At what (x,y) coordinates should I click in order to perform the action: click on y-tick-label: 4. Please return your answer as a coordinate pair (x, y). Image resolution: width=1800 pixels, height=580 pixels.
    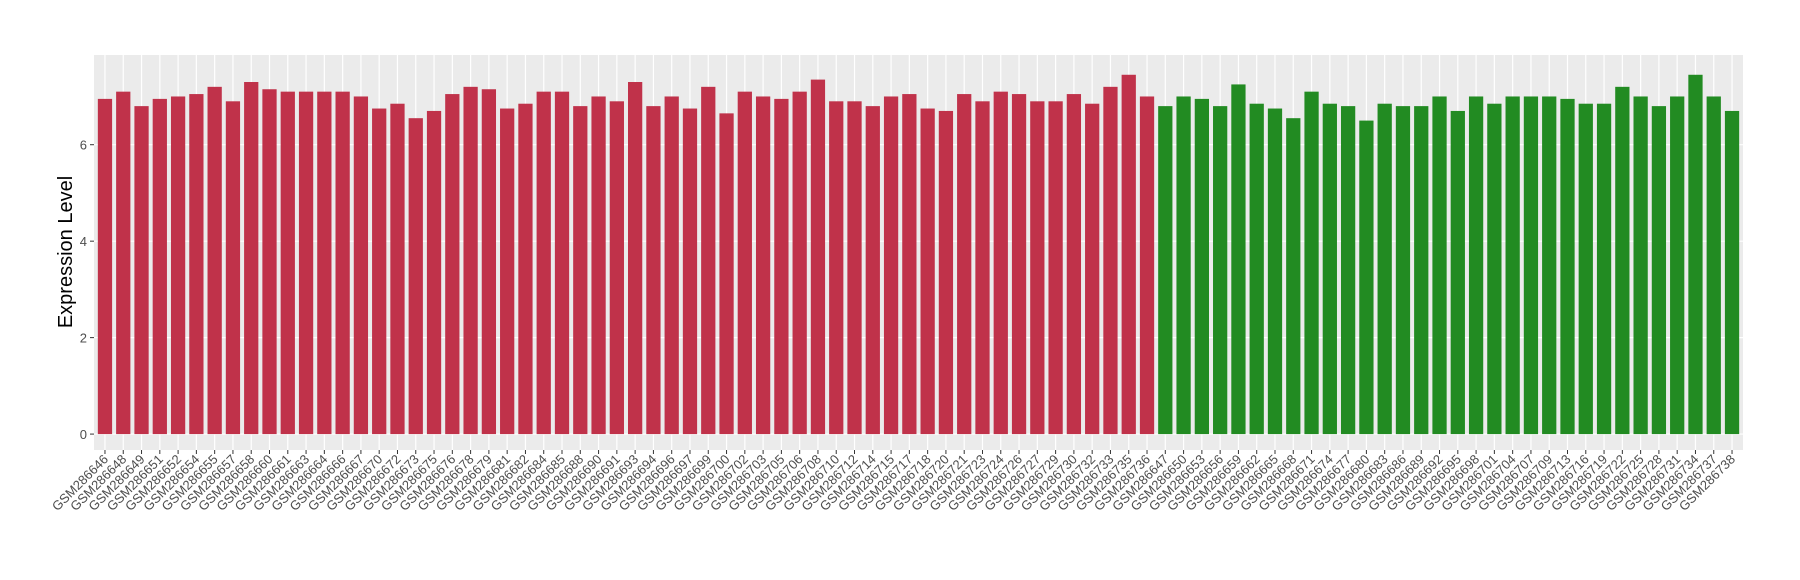
    Looking at the image, I should click on (83, 241).